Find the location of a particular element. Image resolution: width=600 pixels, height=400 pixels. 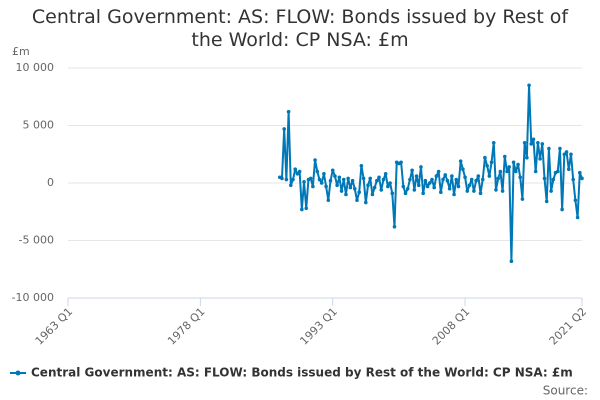

y-tick-label: -5 000 is located at coordinates (36, 240).